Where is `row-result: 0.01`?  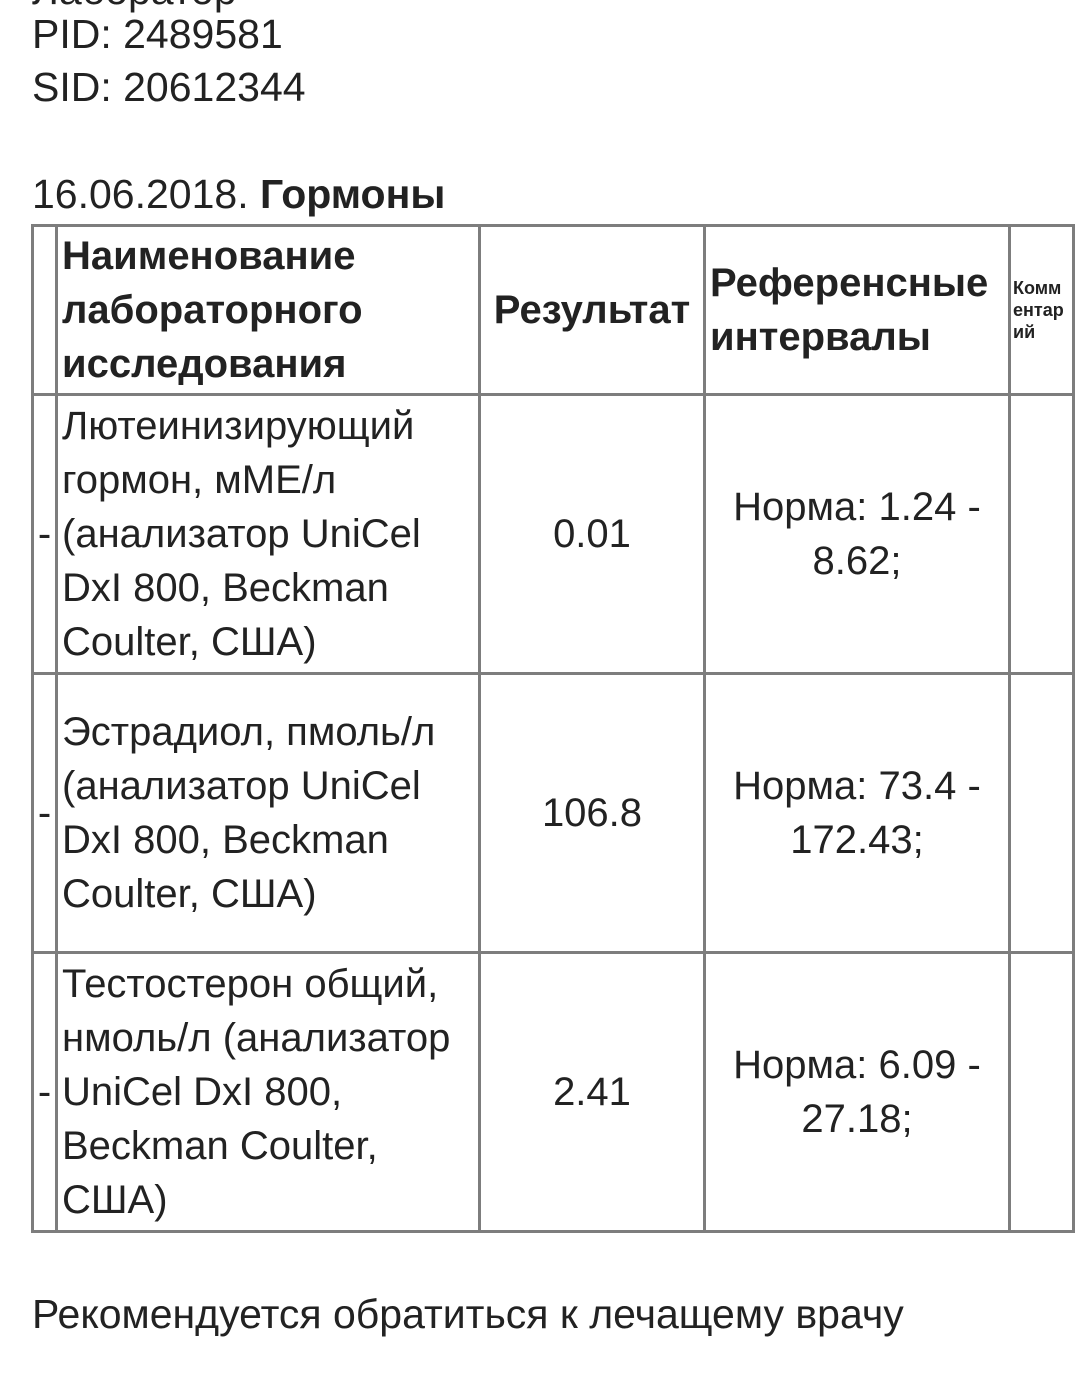 row-result: 0.01 is located at coordinates (592, 534).